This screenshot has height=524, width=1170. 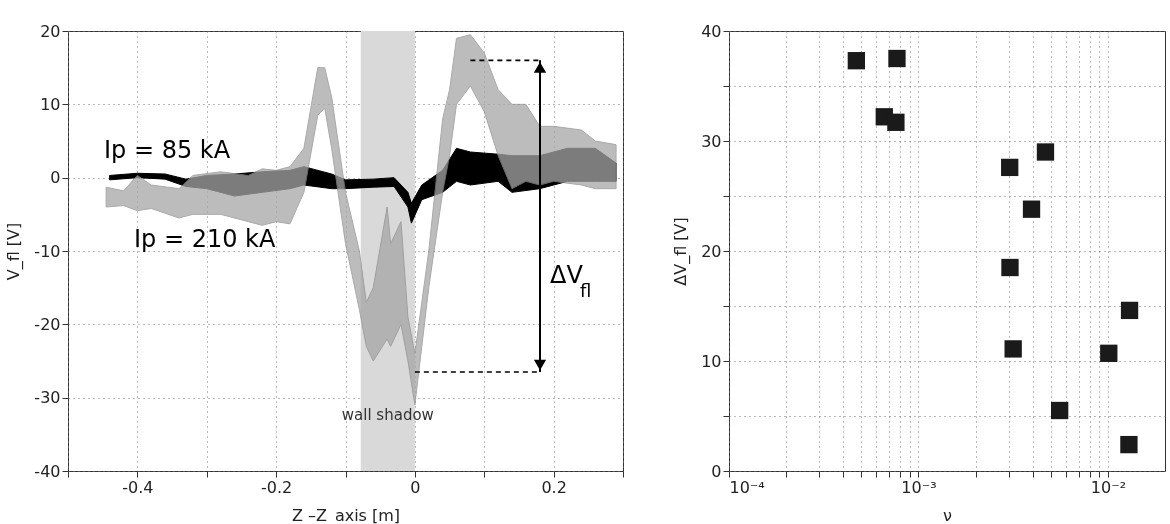 I want to click on x-axis-title: Z –Z_axis [m], so click(x=346, y=514).